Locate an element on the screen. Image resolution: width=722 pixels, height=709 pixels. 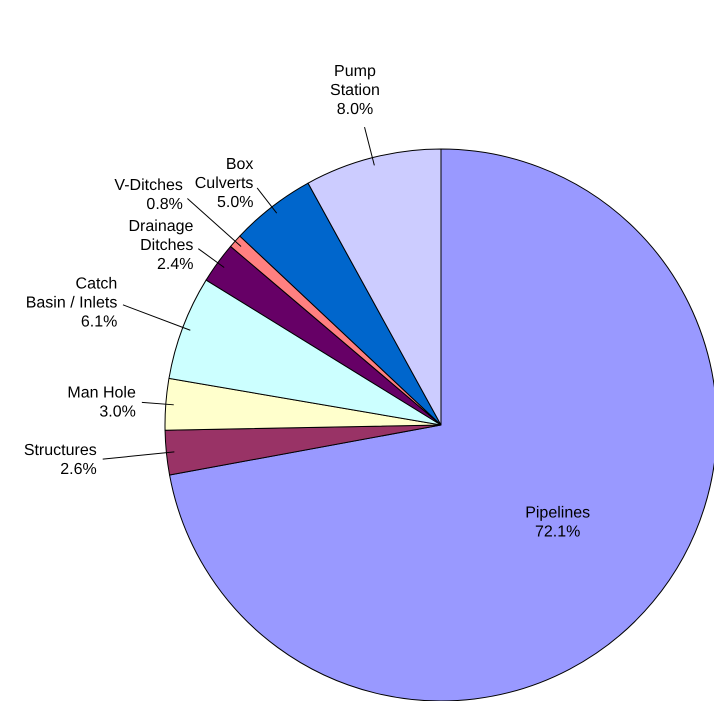
data-label: 2.6% is located at coordinates (78, 469).